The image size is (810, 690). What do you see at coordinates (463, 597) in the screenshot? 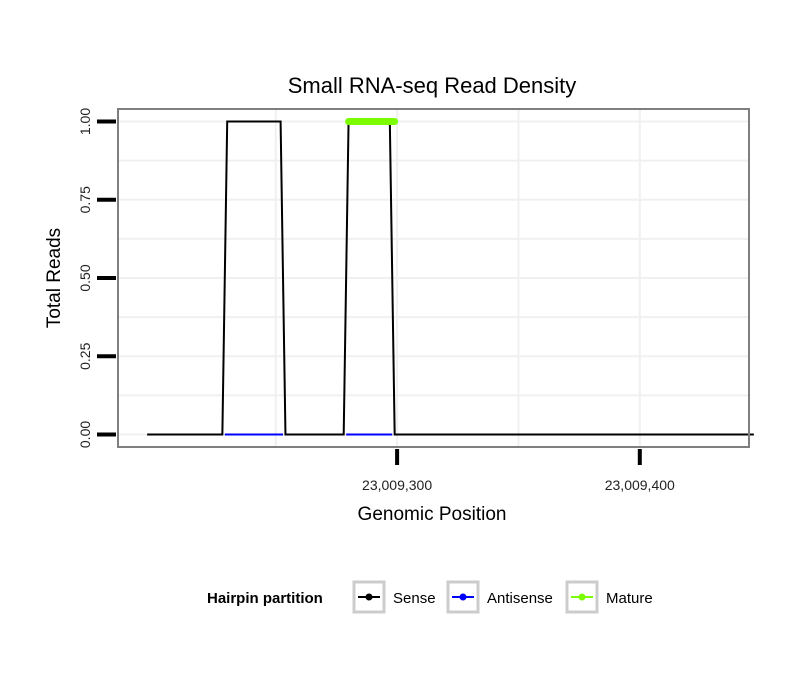
I see `legend-key-antisense-point` at bounding box center [463, 597].